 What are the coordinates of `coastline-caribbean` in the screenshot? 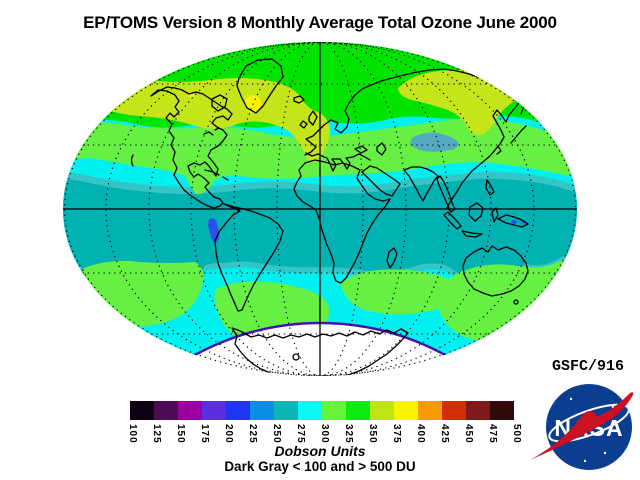 It's located at (216, 175).